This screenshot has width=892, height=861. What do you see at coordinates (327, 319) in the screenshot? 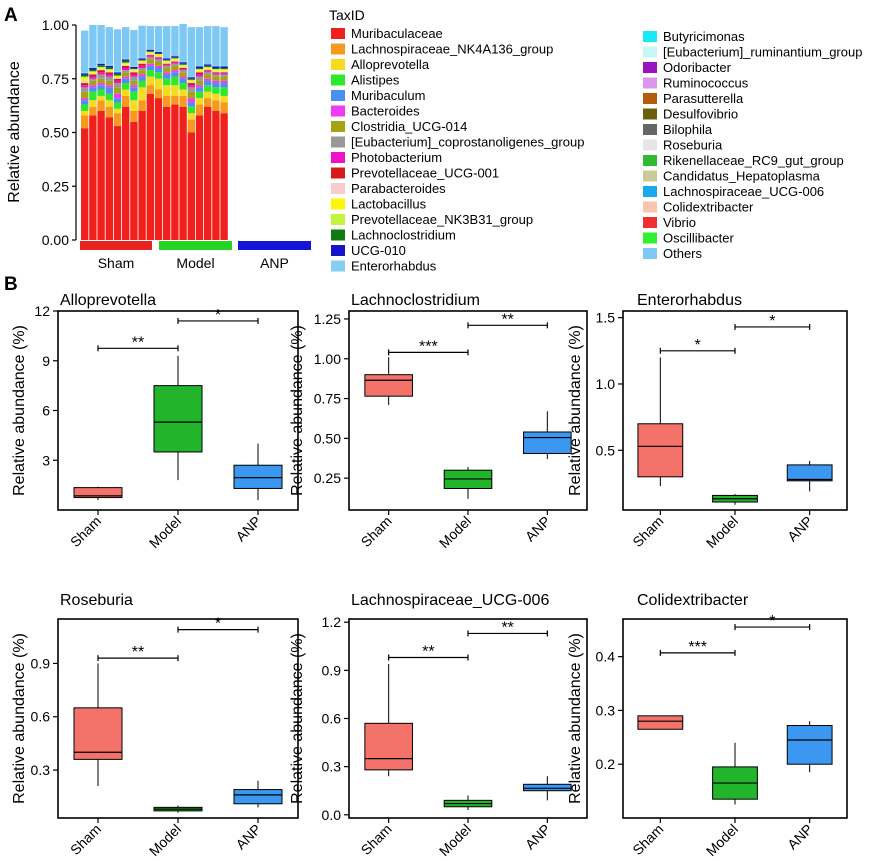
I see `y-tick-label: 1.25` at bounding box center [327, 319].